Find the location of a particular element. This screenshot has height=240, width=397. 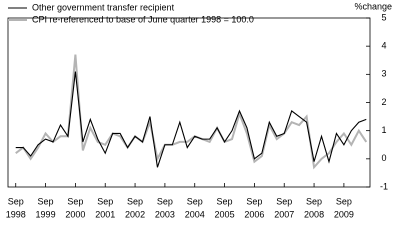

x-tick-label: 2001 is located at coordinates (105, 214).